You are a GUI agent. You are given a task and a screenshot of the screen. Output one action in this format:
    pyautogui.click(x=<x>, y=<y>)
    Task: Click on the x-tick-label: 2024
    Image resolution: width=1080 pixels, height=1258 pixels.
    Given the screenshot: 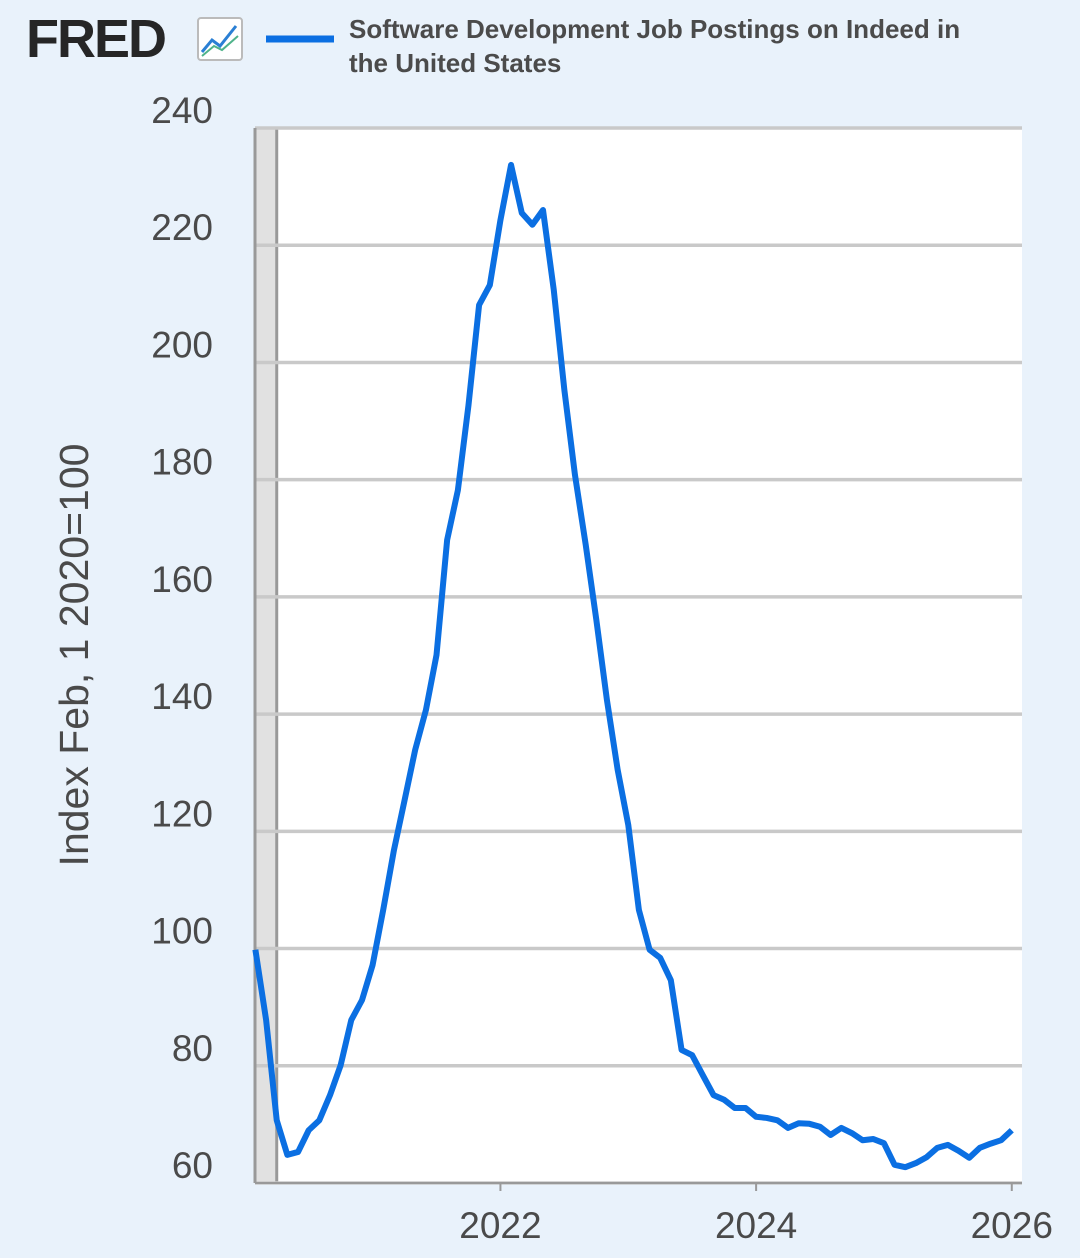 What is the action you would take?
    pyautogui.click(x=756, y=1225)
    